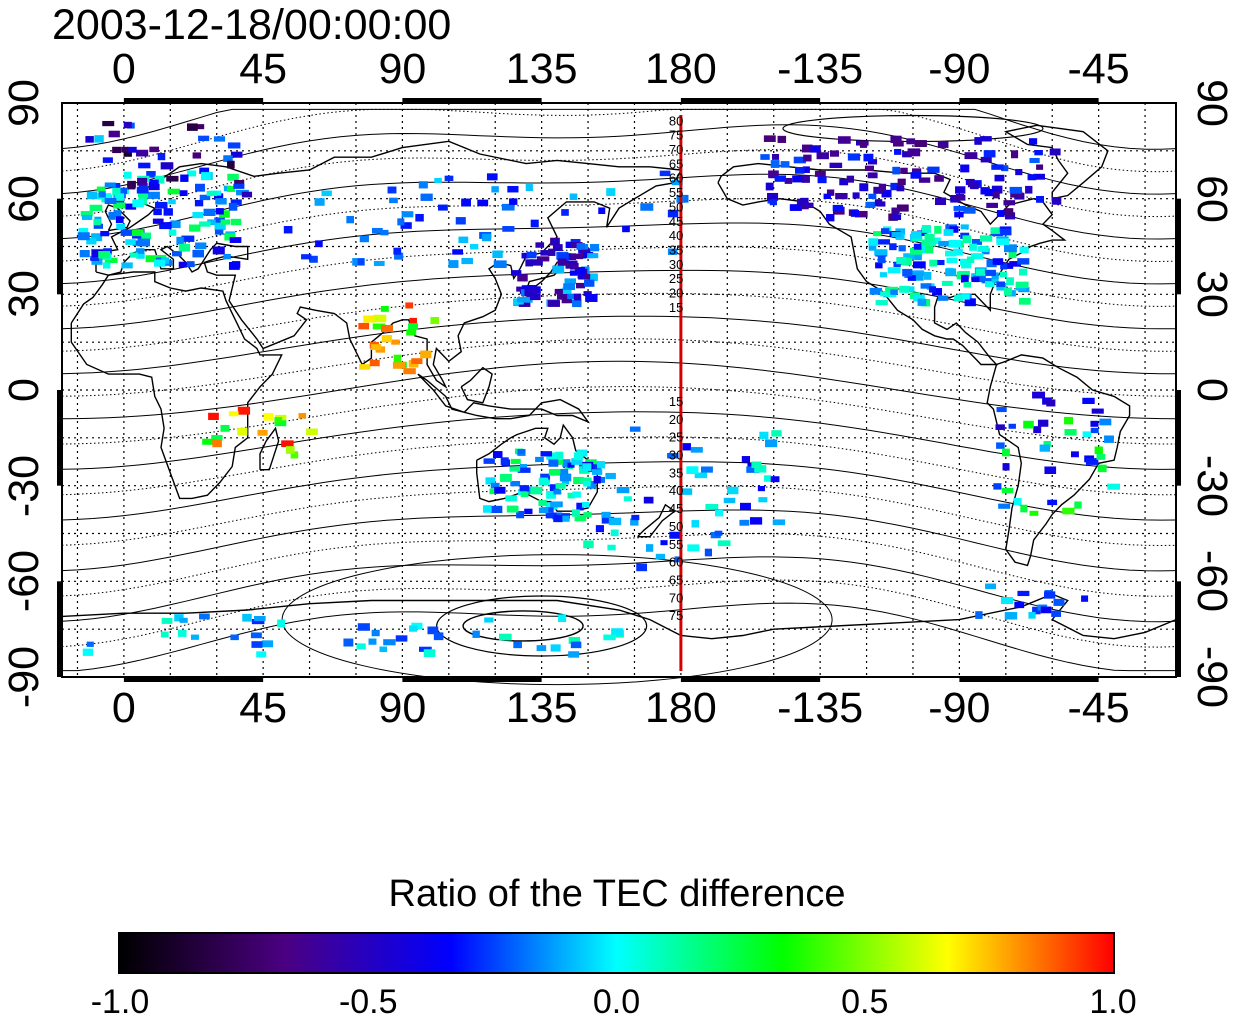  What do you see at coordinates (616, 953) in the screenshot?
I see `colorbar` at bounding box center [616, 953].